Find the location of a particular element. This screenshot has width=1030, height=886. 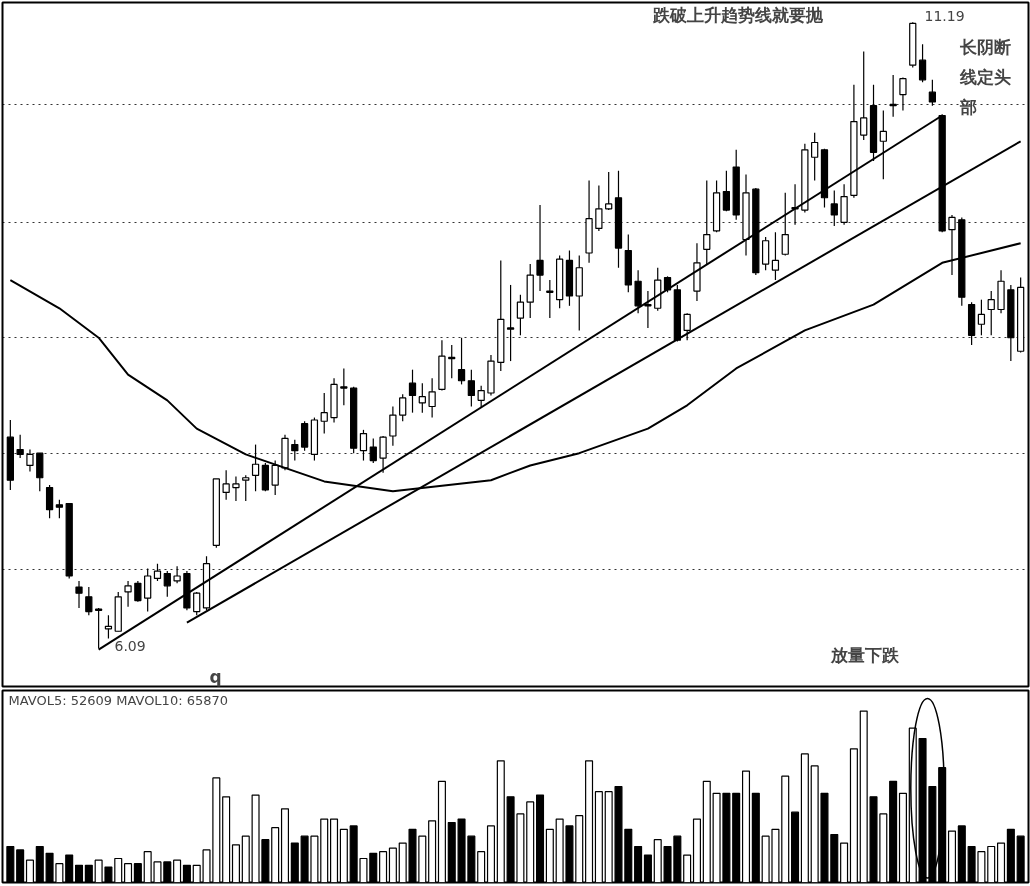

annotation: 放量下跌 is located at coordinates (864, 654).